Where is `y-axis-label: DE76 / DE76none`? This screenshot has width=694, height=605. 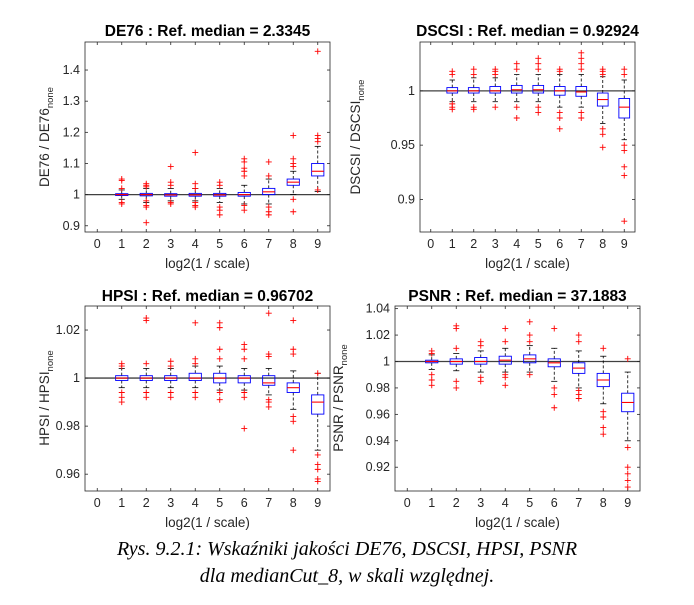
y-axis-label: DE76 / DE76none is located at coordinates (46, 137).